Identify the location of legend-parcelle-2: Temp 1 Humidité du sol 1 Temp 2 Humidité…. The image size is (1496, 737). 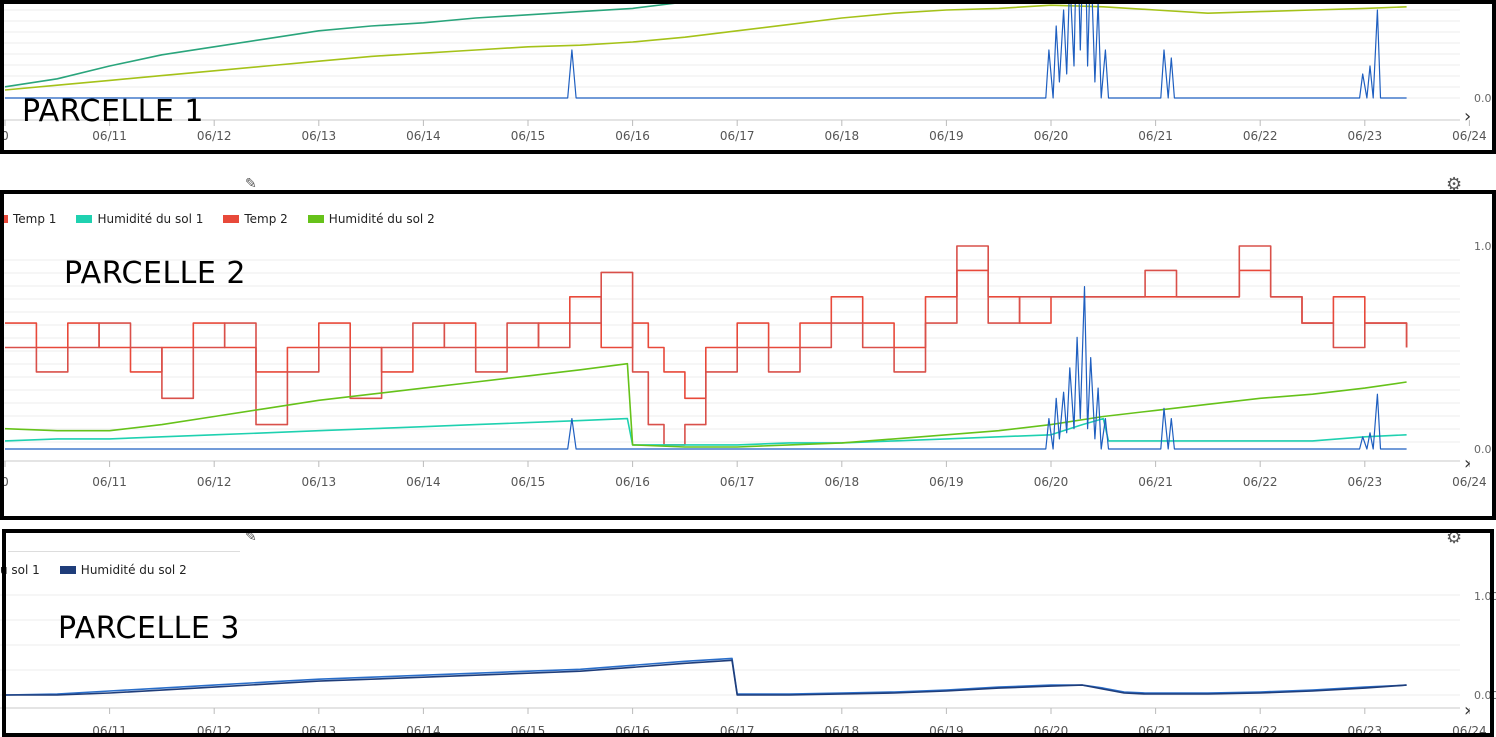
(227, 219).